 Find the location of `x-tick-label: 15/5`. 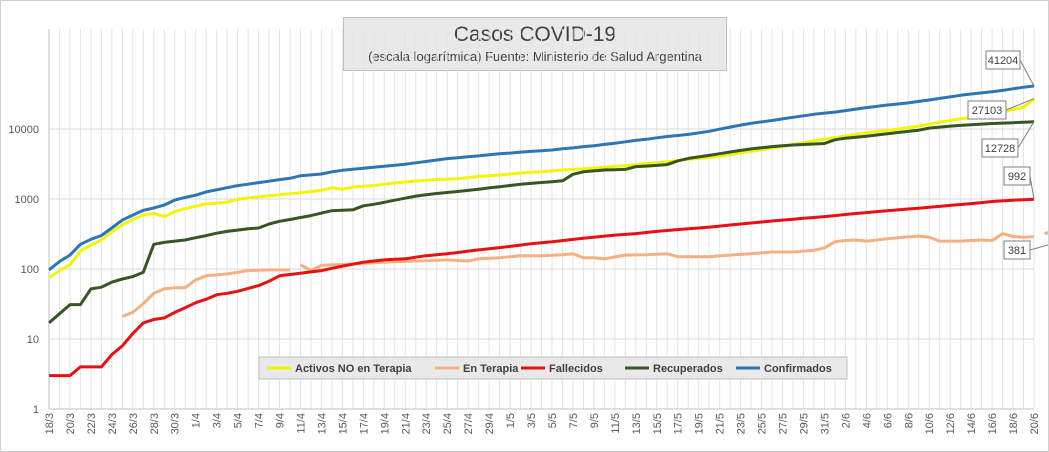

x-tick-label: 15/5 is located at coordinates (658, 423).